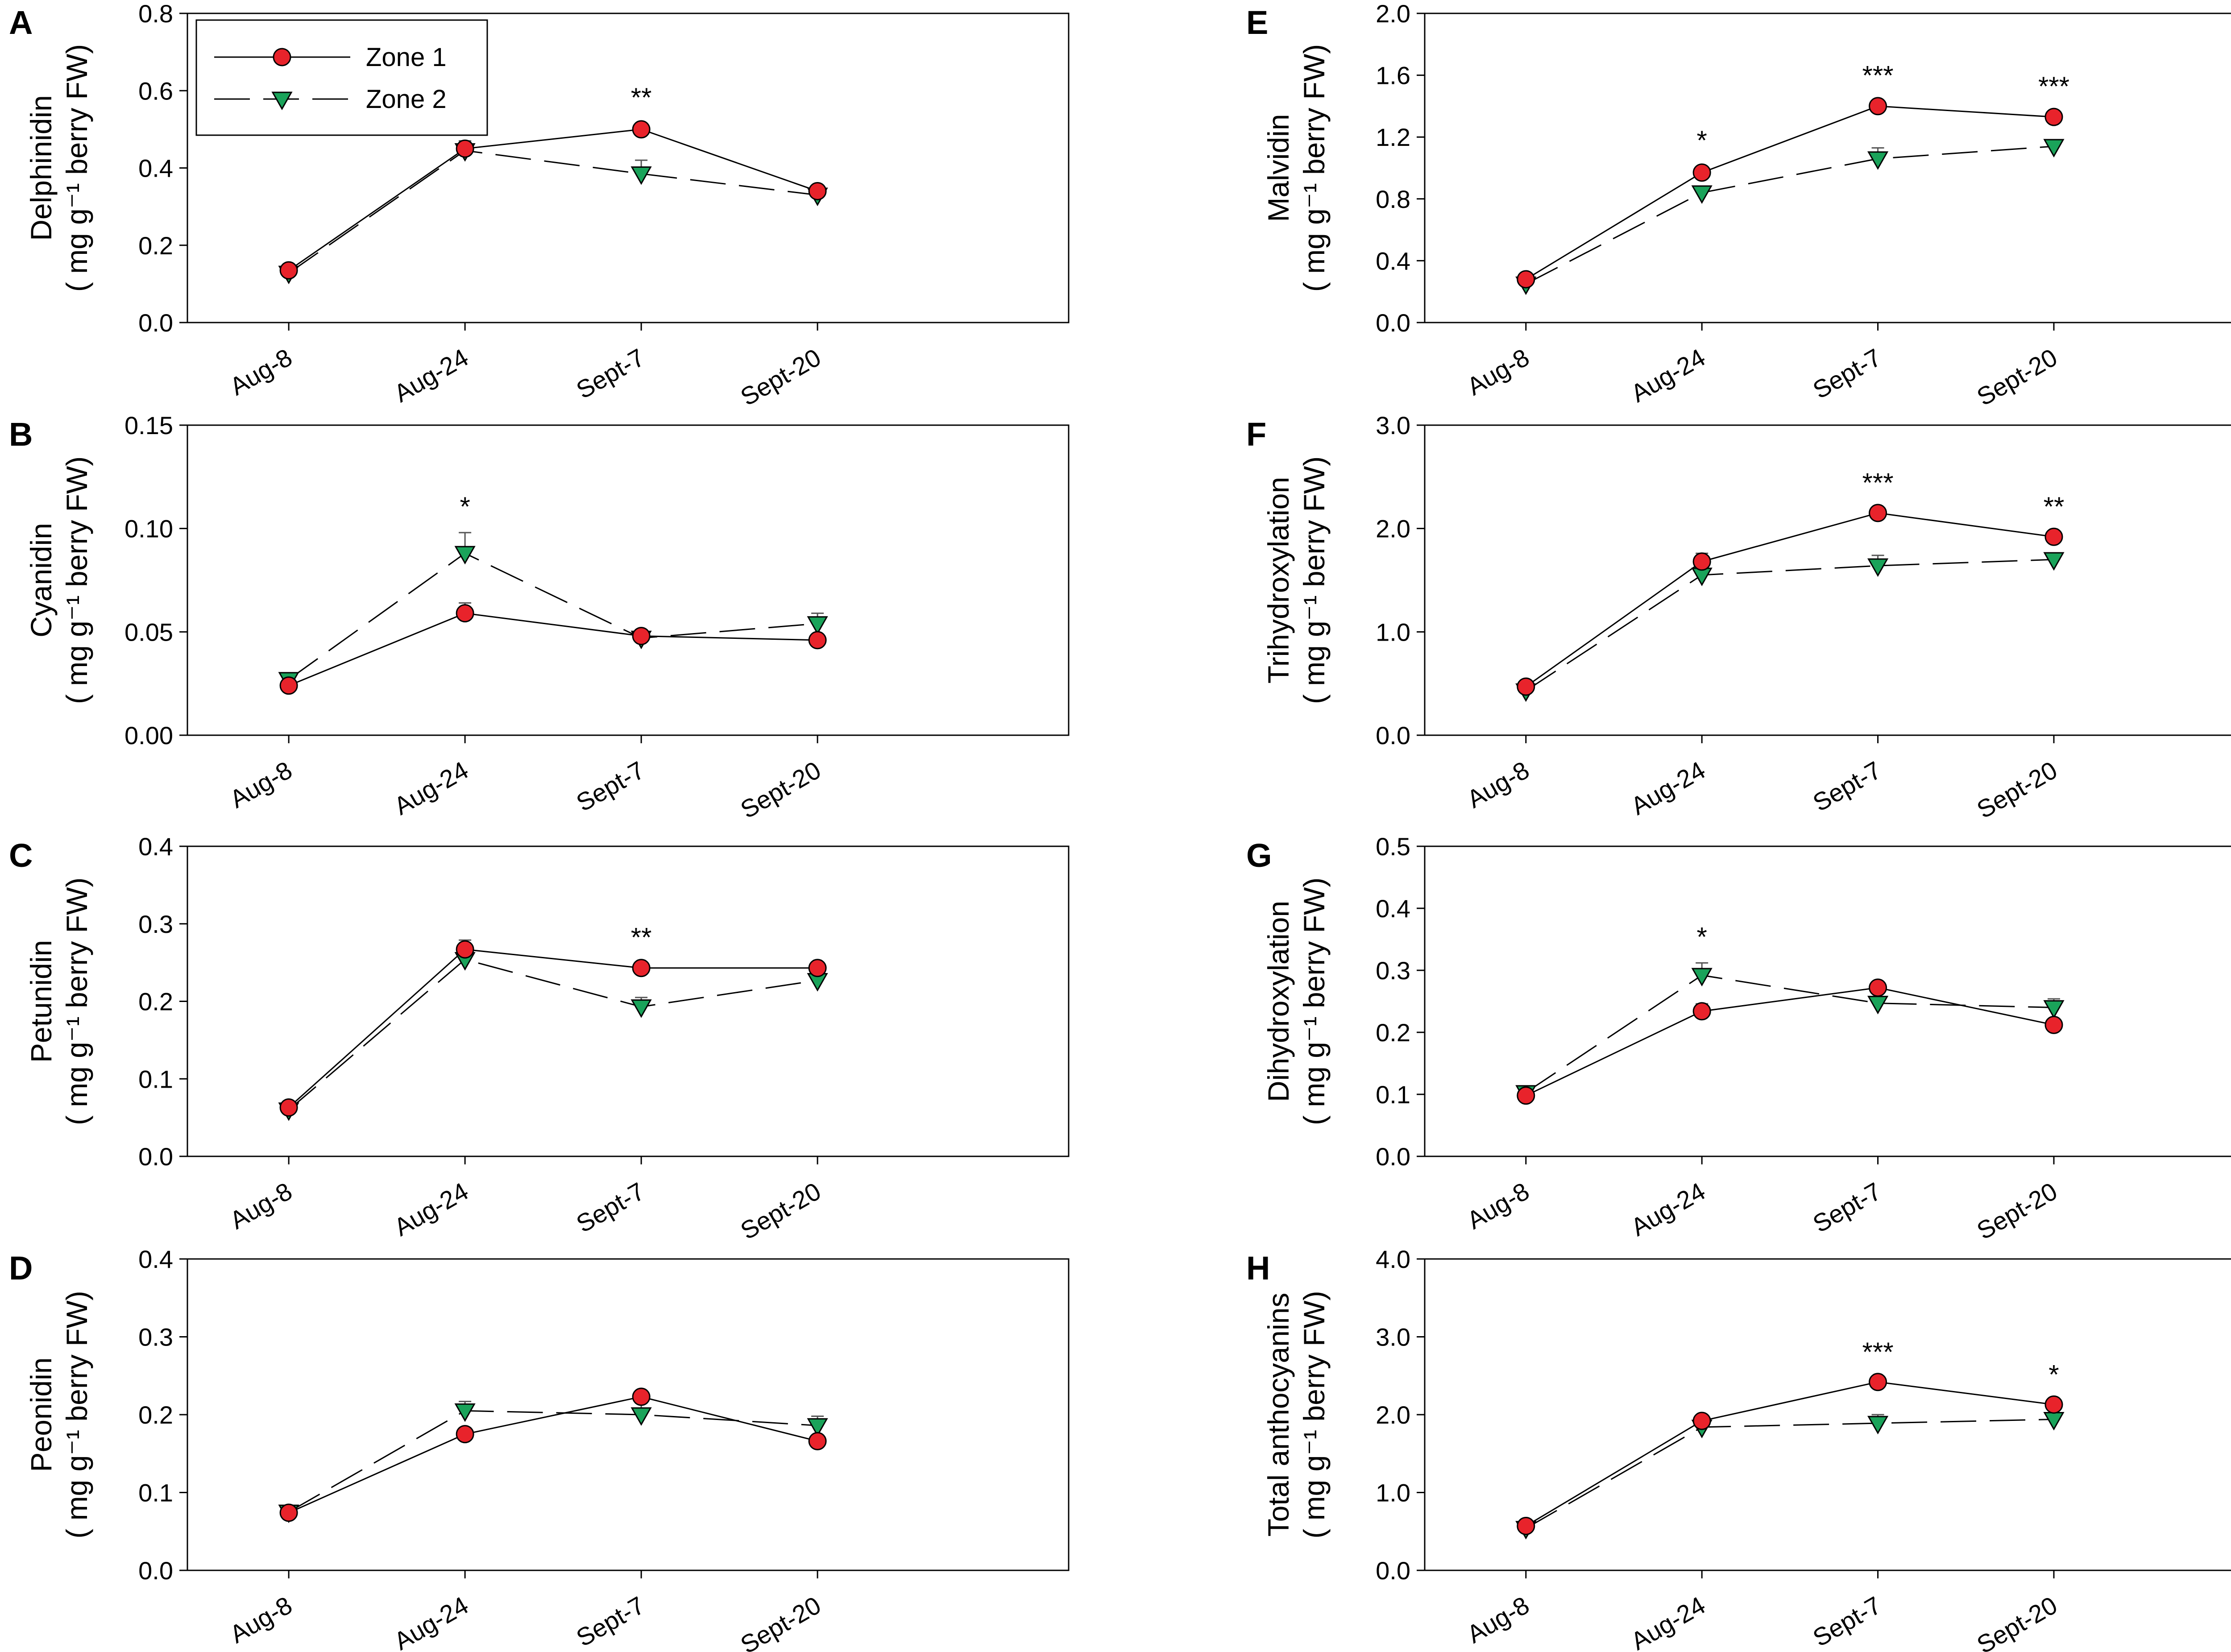 The height and width of the screenshot is (1652, 2231). Describe the element at coordinates (2017, 377) in the screenshot. I see `x-tick-label-e: Sept-20` at that location.